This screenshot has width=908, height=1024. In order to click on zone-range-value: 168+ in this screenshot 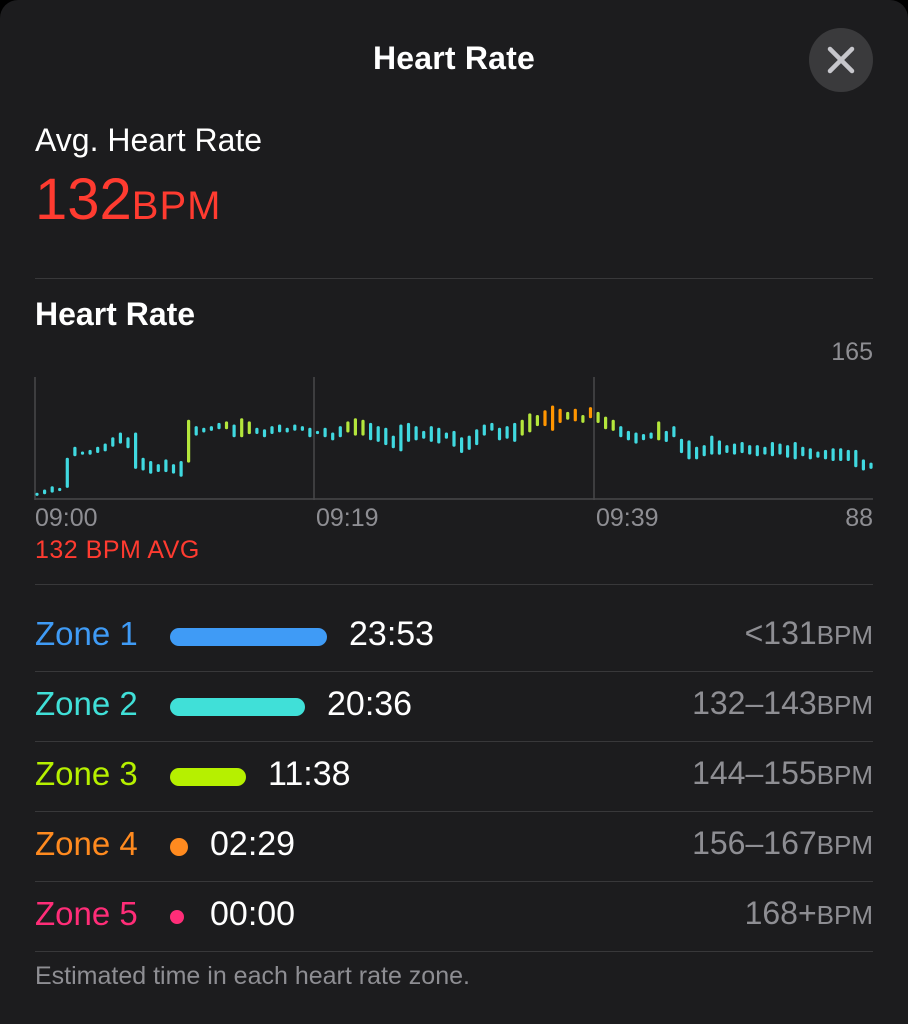, I will do `click(780, 913)`.